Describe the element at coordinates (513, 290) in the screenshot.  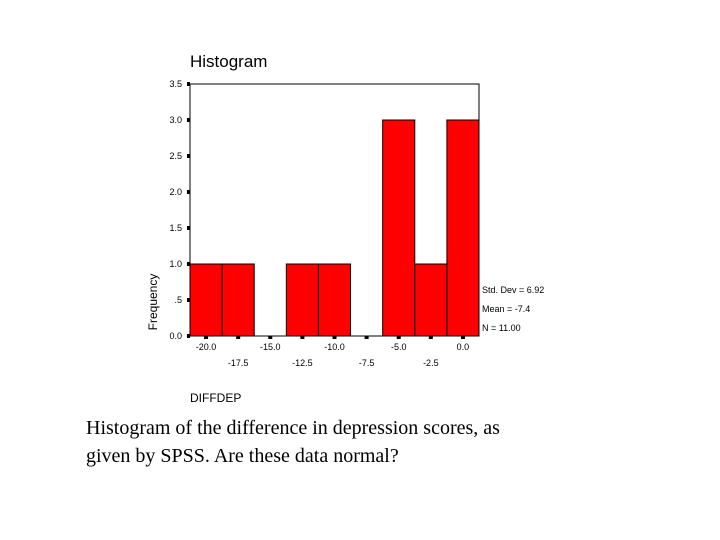
I see `stats-line: Std. Dev = 6.92` at that location.